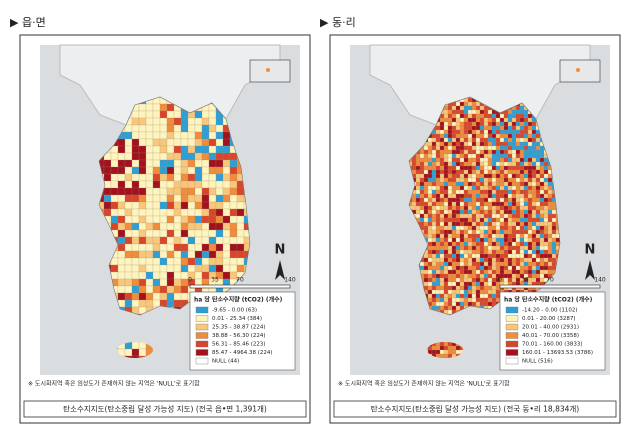 The height and width of the screenshot is (427, 640). I want to click on caption: 탄소수지지도(탄소중립 달성 가능성 지도) (전국 읍•면 1,391개), so click(165, 409).